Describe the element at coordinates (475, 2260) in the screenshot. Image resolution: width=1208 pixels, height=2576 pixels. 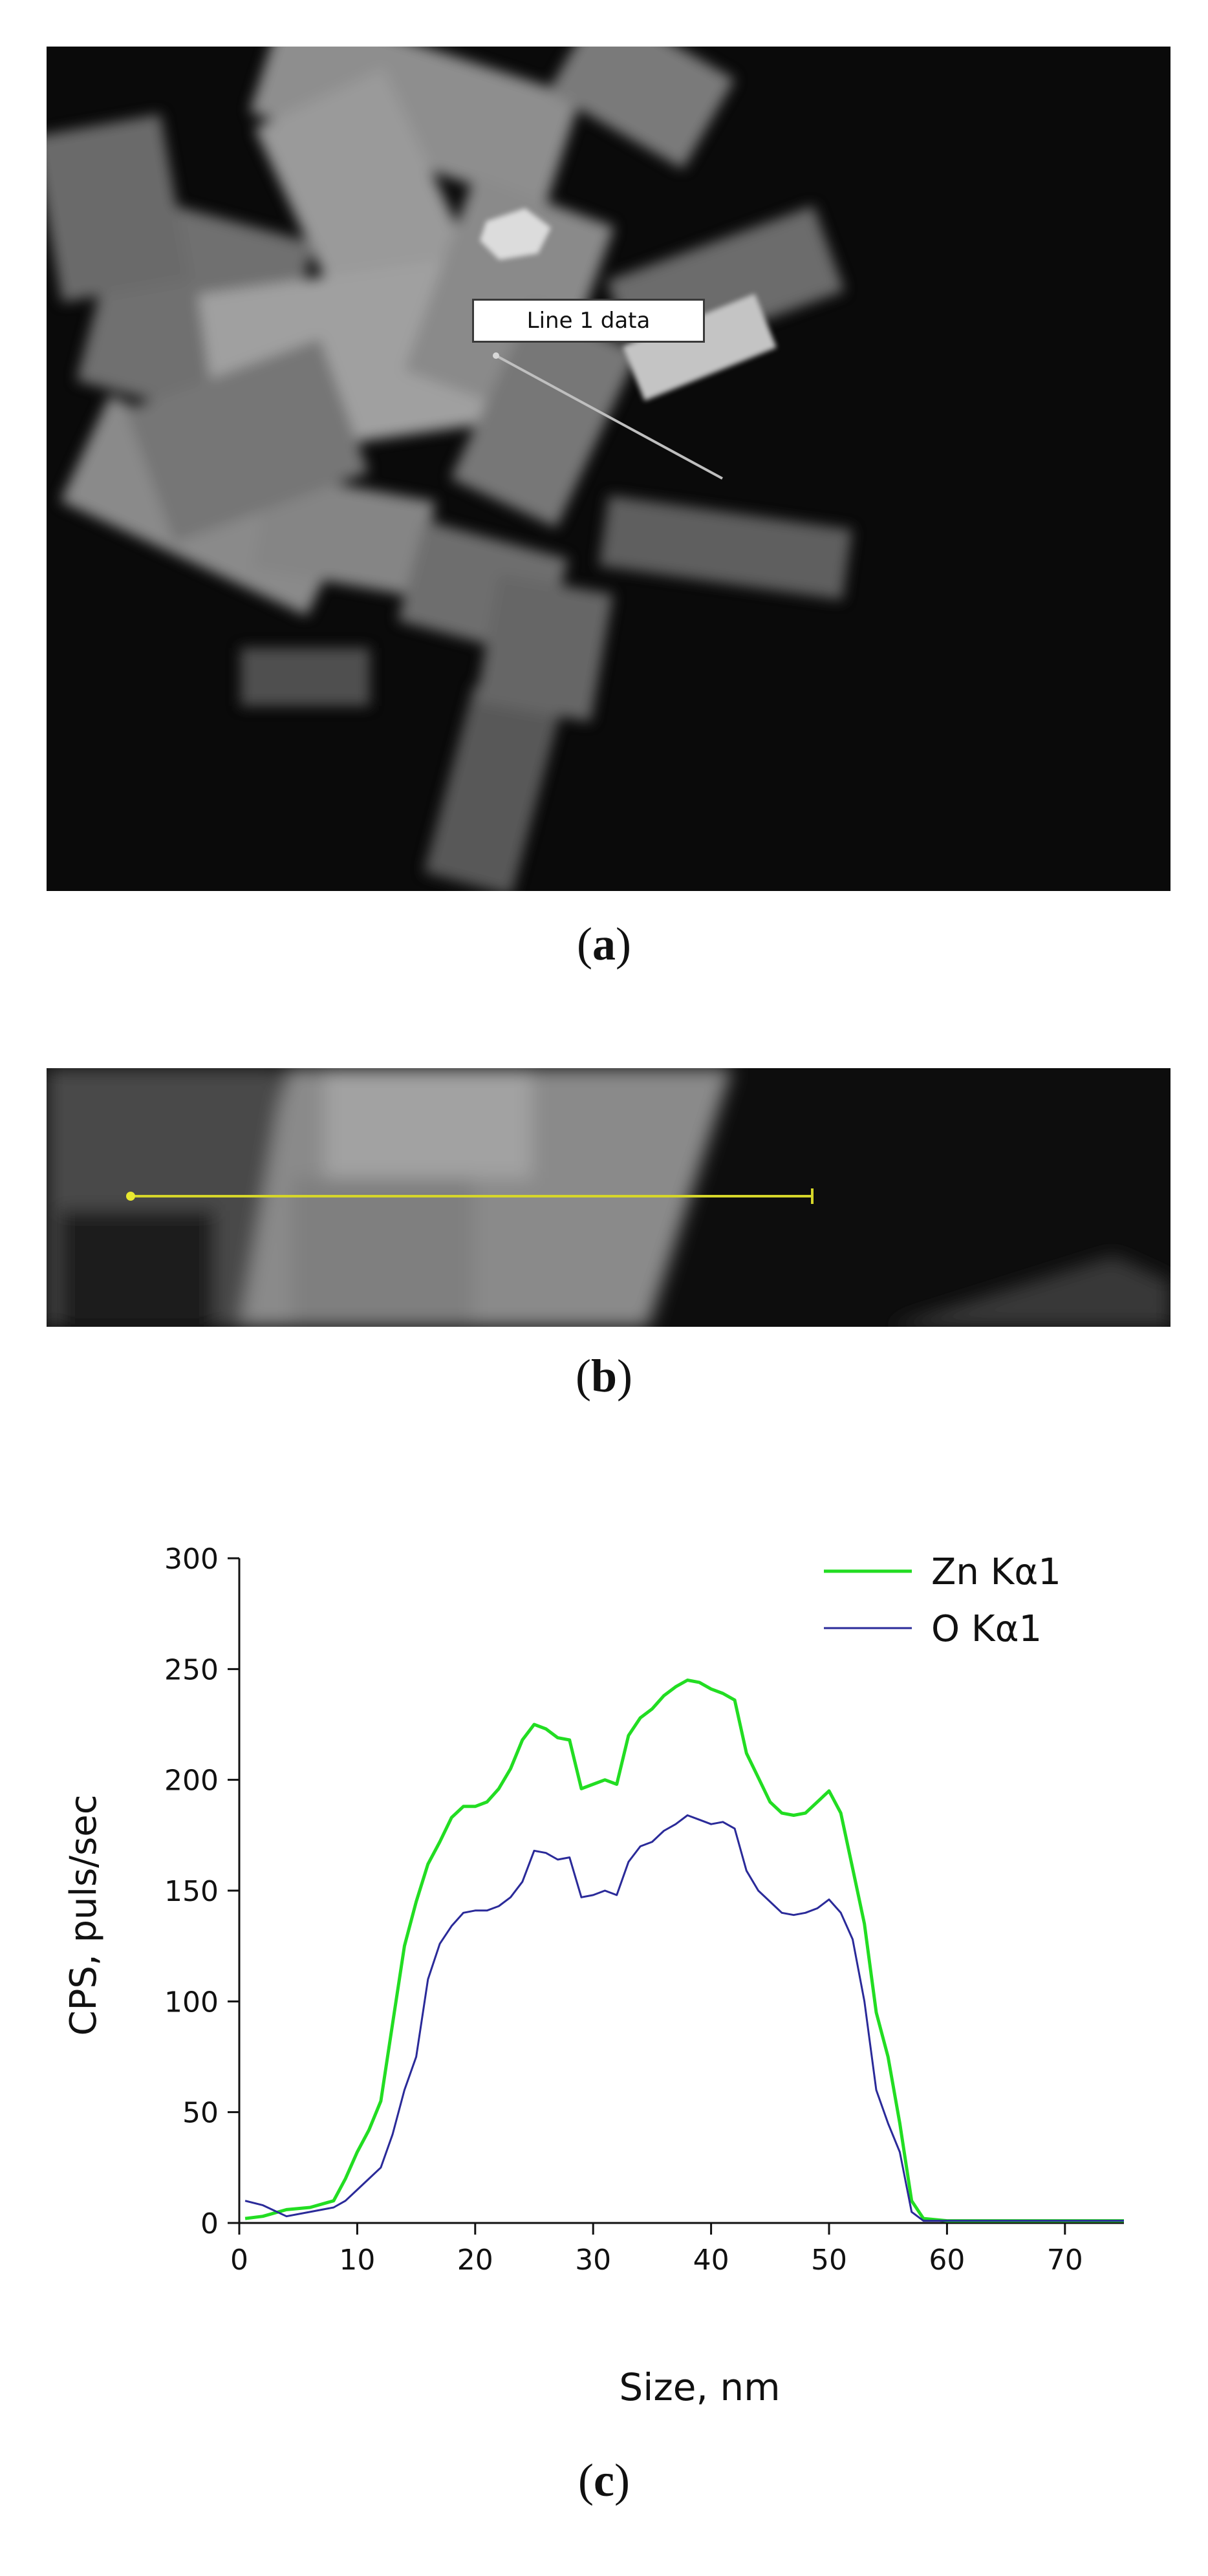
I see `x-tick-label: 20` at that location.